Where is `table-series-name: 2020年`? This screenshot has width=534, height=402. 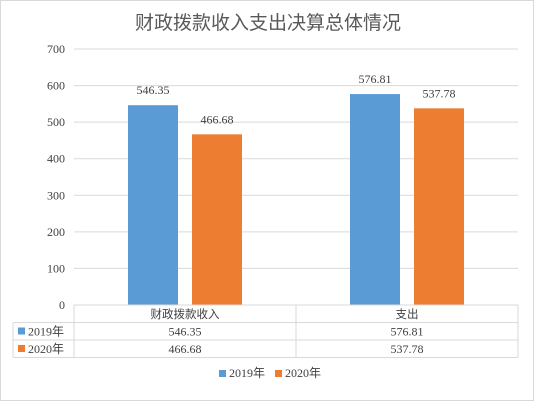 table-series-name: 2020年 is located at coordinates (46, 349).